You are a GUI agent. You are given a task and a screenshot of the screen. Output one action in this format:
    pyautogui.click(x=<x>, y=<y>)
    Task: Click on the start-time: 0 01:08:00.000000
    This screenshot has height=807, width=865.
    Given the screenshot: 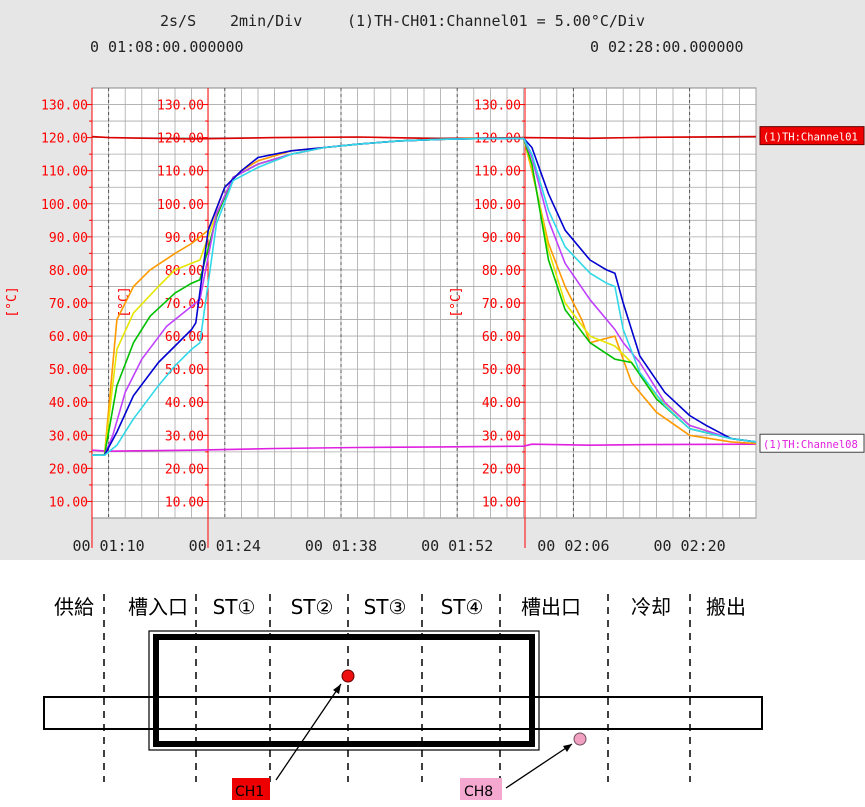 What is the action you would take?
    pyautogui.click(x=167, y=47)
    